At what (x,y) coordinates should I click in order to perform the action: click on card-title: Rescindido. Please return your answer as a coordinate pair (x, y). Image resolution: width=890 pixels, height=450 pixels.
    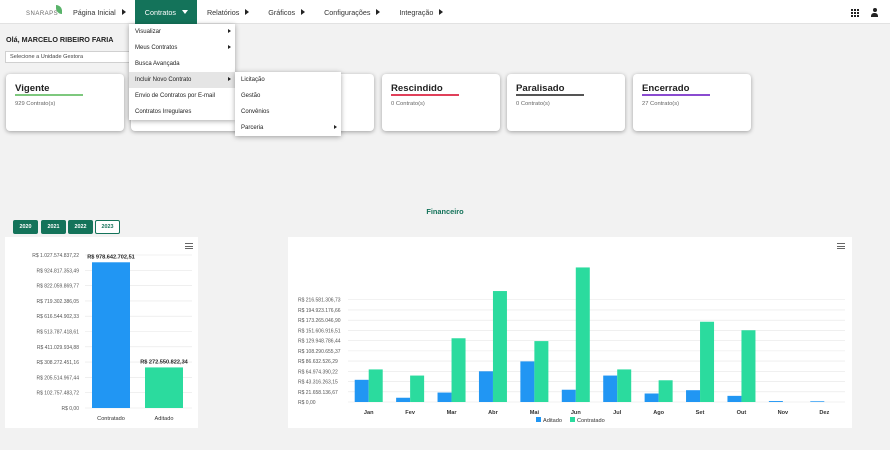
    Looking at the image, I should click on (417, 88).